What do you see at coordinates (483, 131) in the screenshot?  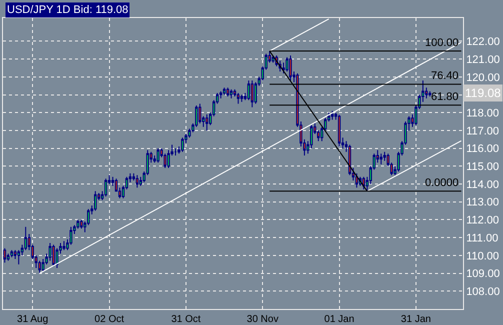 I see `y-tick-label: 117.00` at bounding box center [483, 131].